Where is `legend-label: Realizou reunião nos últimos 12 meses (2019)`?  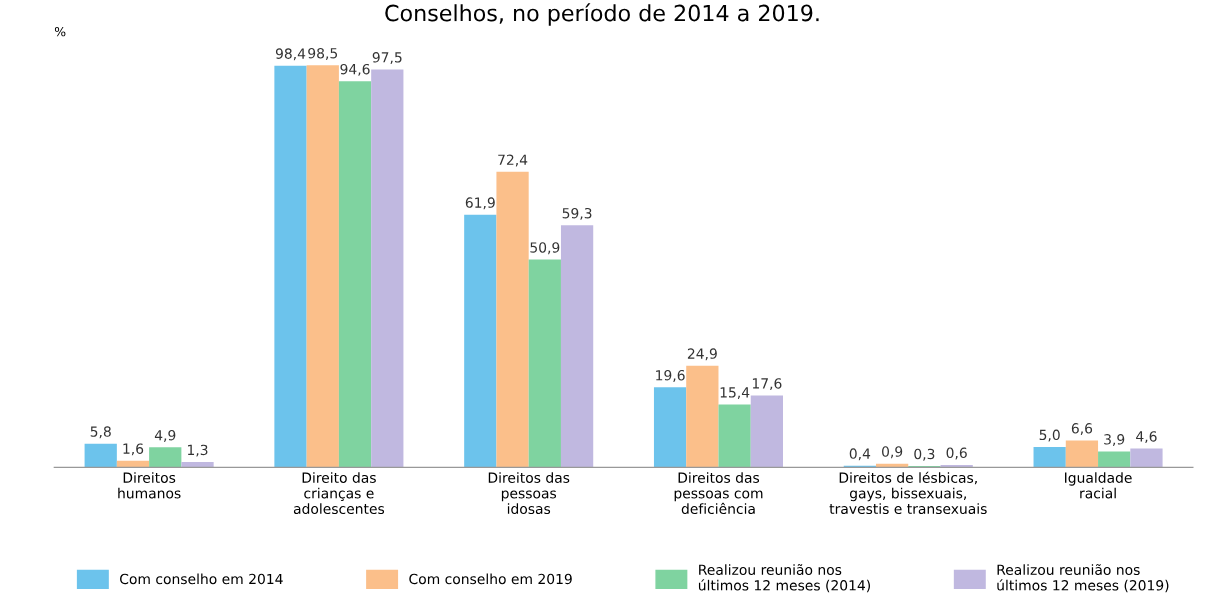 legend-label: Realizou reunião nos últimos 12 meses (2019) is located at coordinates (1083, 578).